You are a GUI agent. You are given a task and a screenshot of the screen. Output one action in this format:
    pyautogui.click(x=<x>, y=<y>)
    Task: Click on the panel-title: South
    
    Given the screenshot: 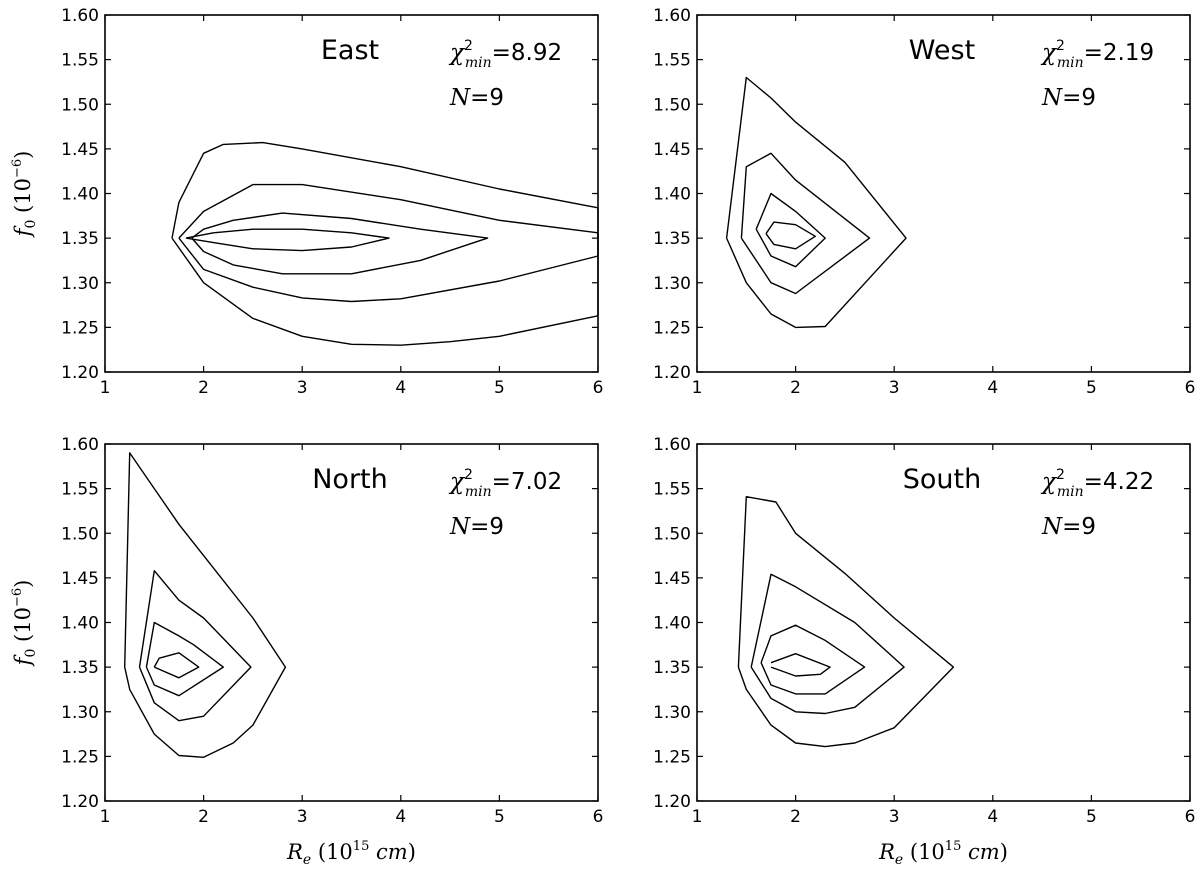 What is the action you would take?
    pyautogui.click(x=942, y=479)
    